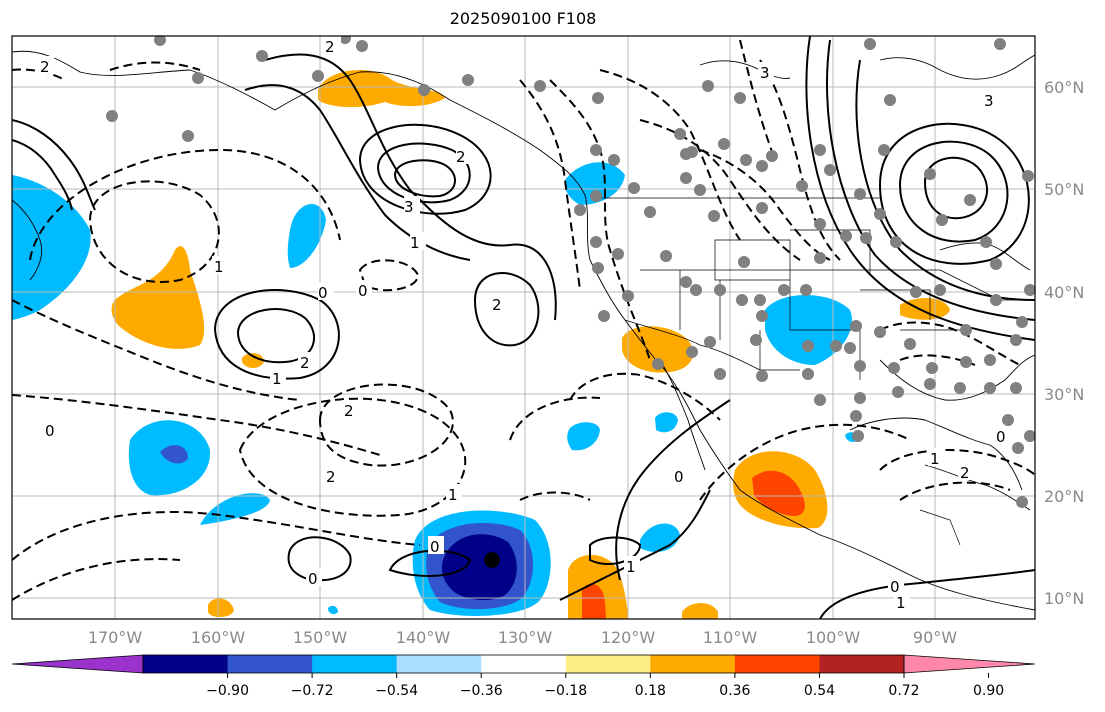 The height and width of the screenshot is (712, 1105). Describe the element at coordinates (935, 637) in the screenshot. I see `lon-label: 90°W` at that location.